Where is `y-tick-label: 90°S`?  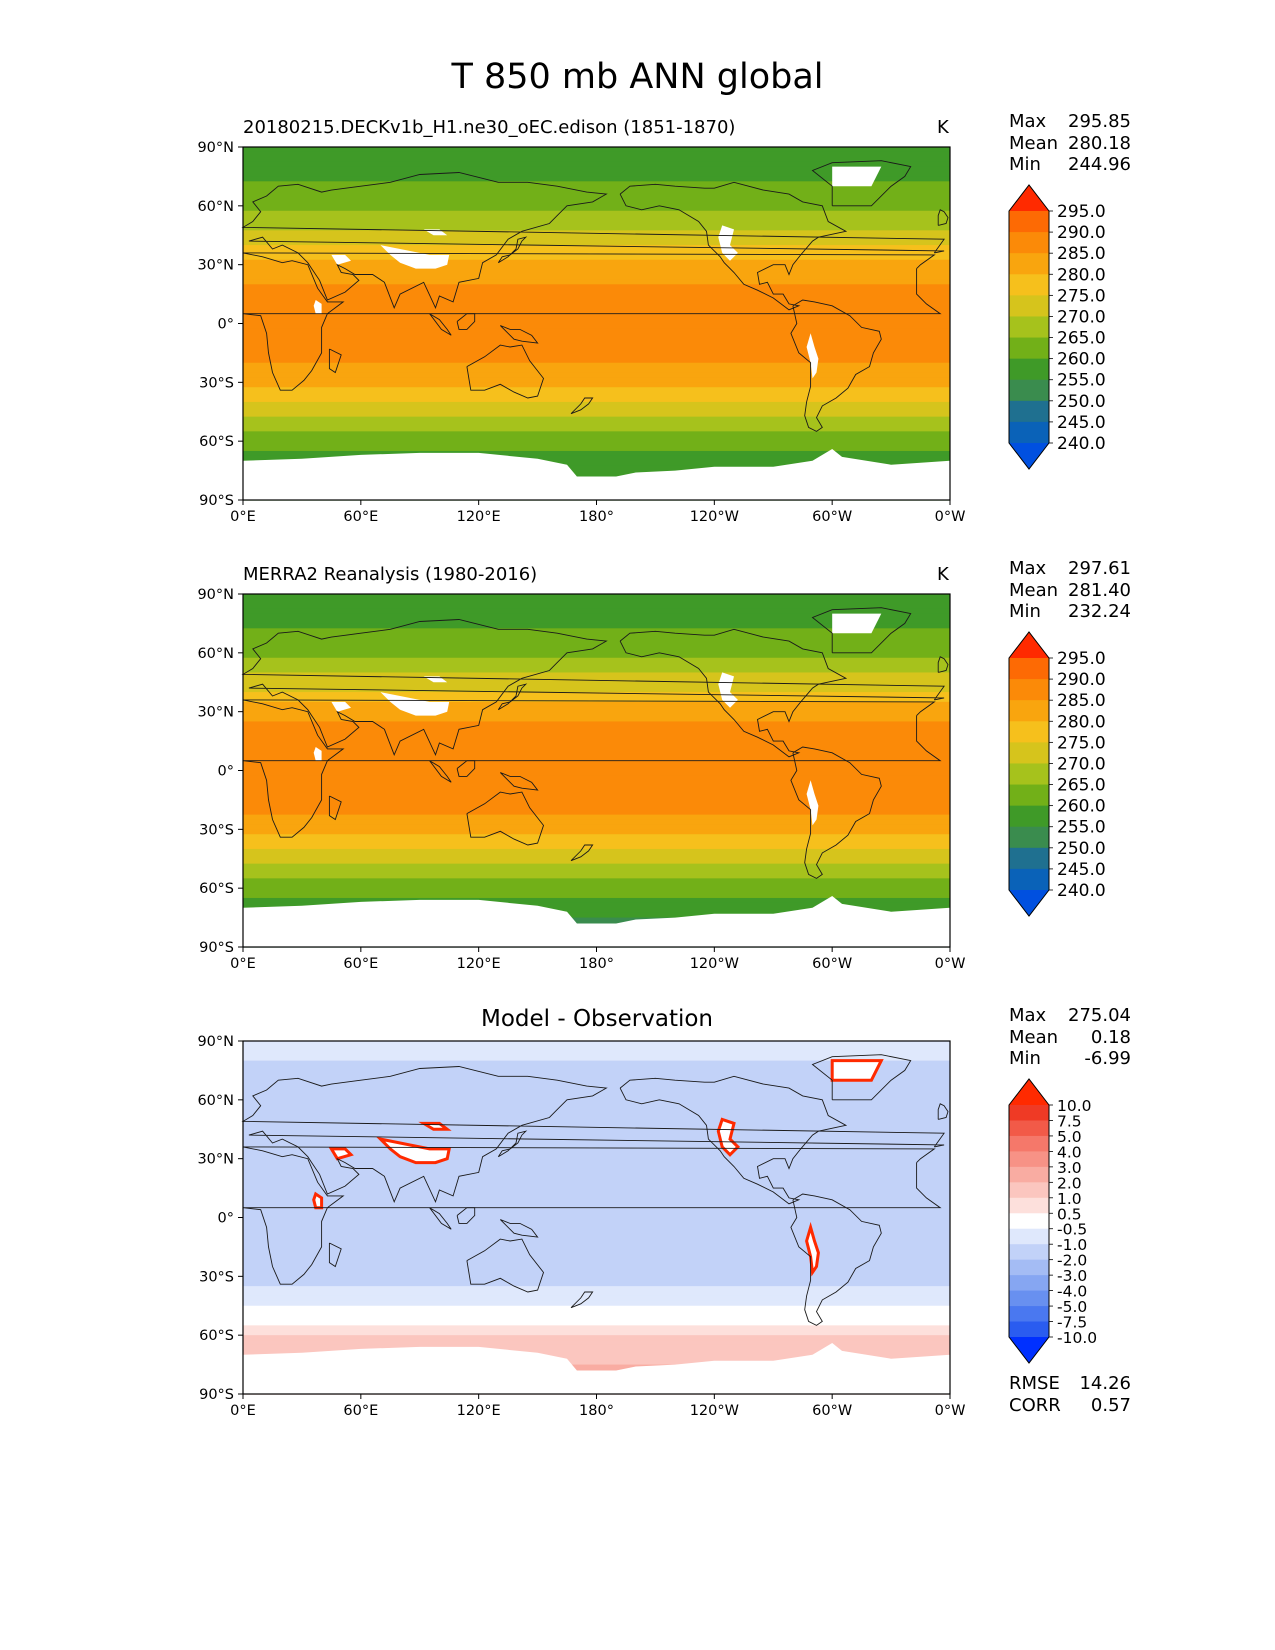 y-tick-label: 90°S is located at coordinates (216, 1395).